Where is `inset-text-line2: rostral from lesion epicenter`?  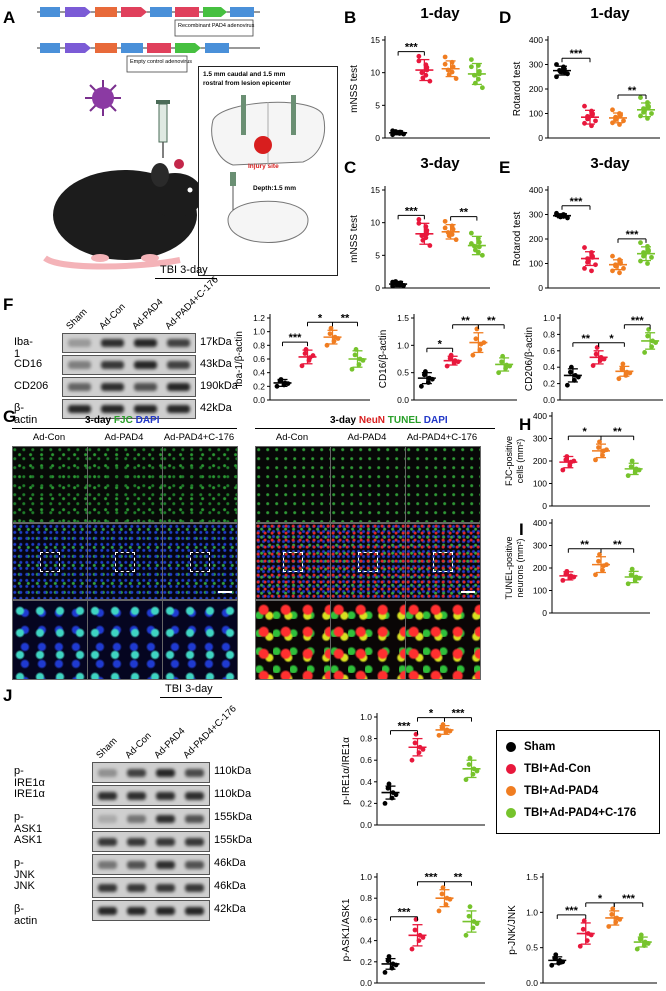
inset-text-line2: rostral from lesion epicenter is located at coordinates (247, 84).